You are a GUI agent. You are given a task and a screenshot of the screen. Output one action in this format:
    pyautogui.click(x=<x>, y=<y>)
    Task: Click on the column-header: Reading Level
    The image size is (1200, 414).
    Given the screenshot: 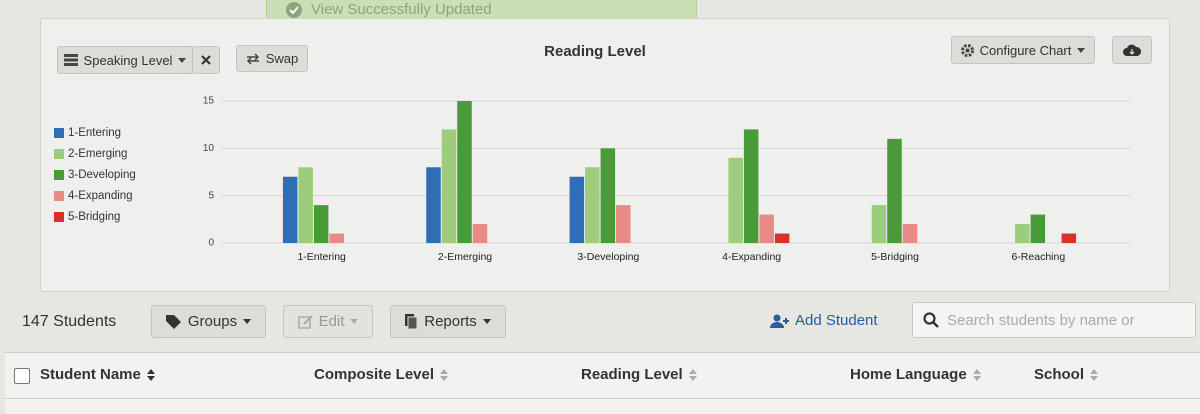 What is the action you would take?
    pyautogui.click(x=639, y=374)
    